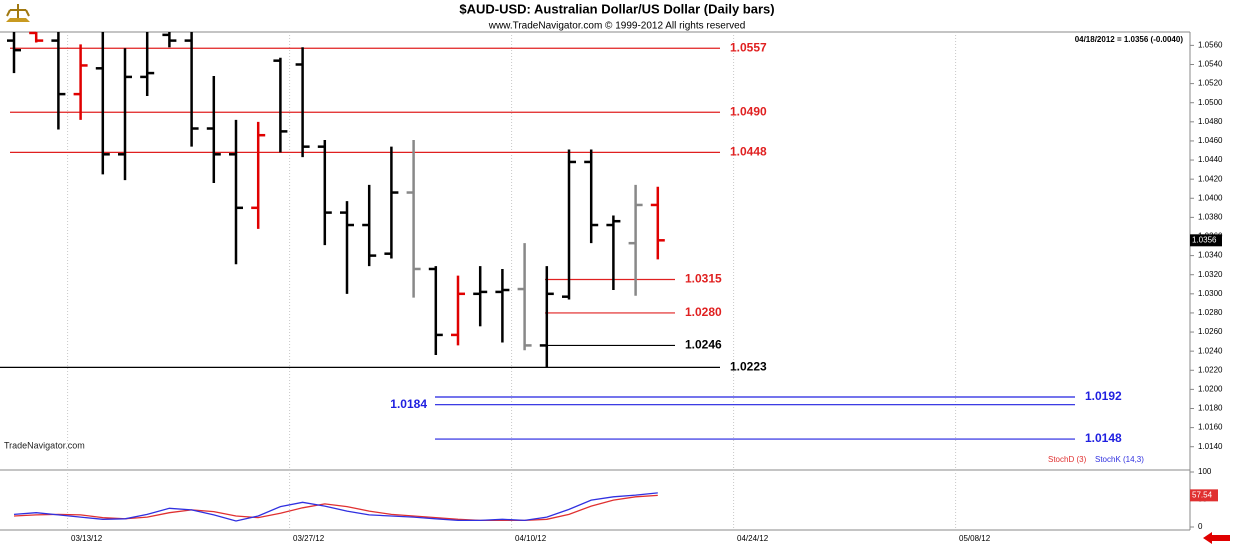  I want to click on y-tick-label: 1.0200, so click(1210, 388).